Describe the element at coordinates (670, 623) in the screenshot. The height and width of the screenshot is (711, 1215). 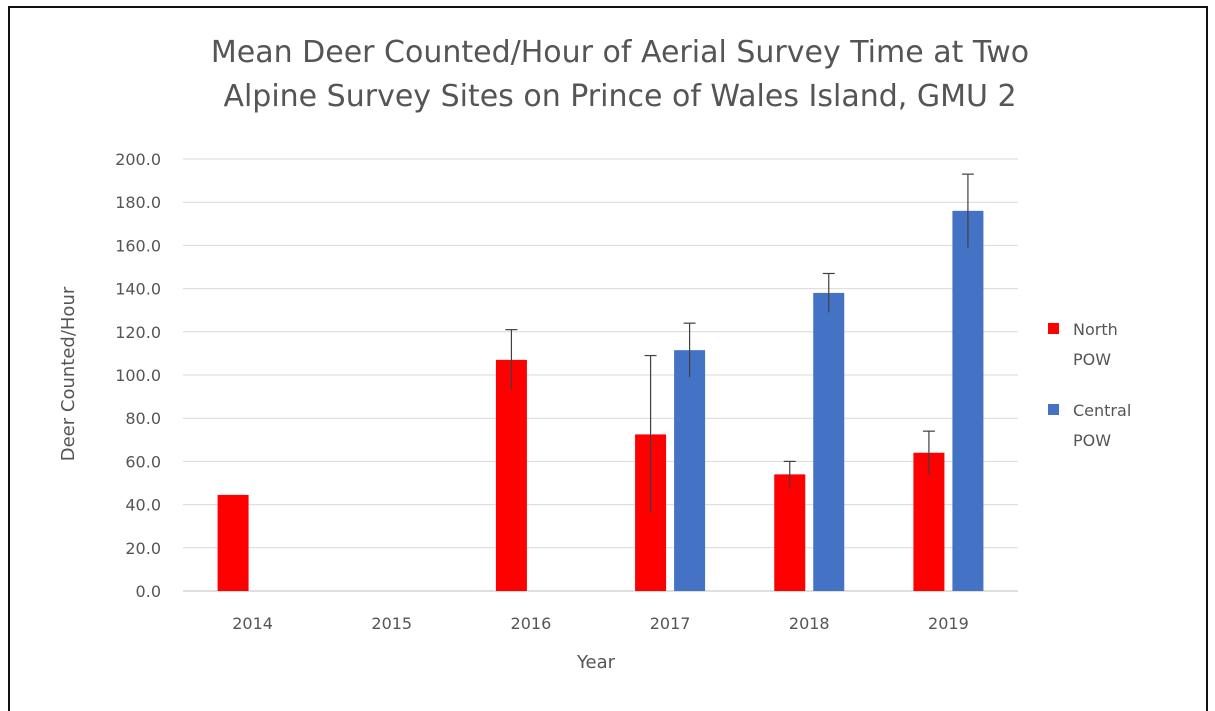
I see `x-tick-label: 2017` at that location.